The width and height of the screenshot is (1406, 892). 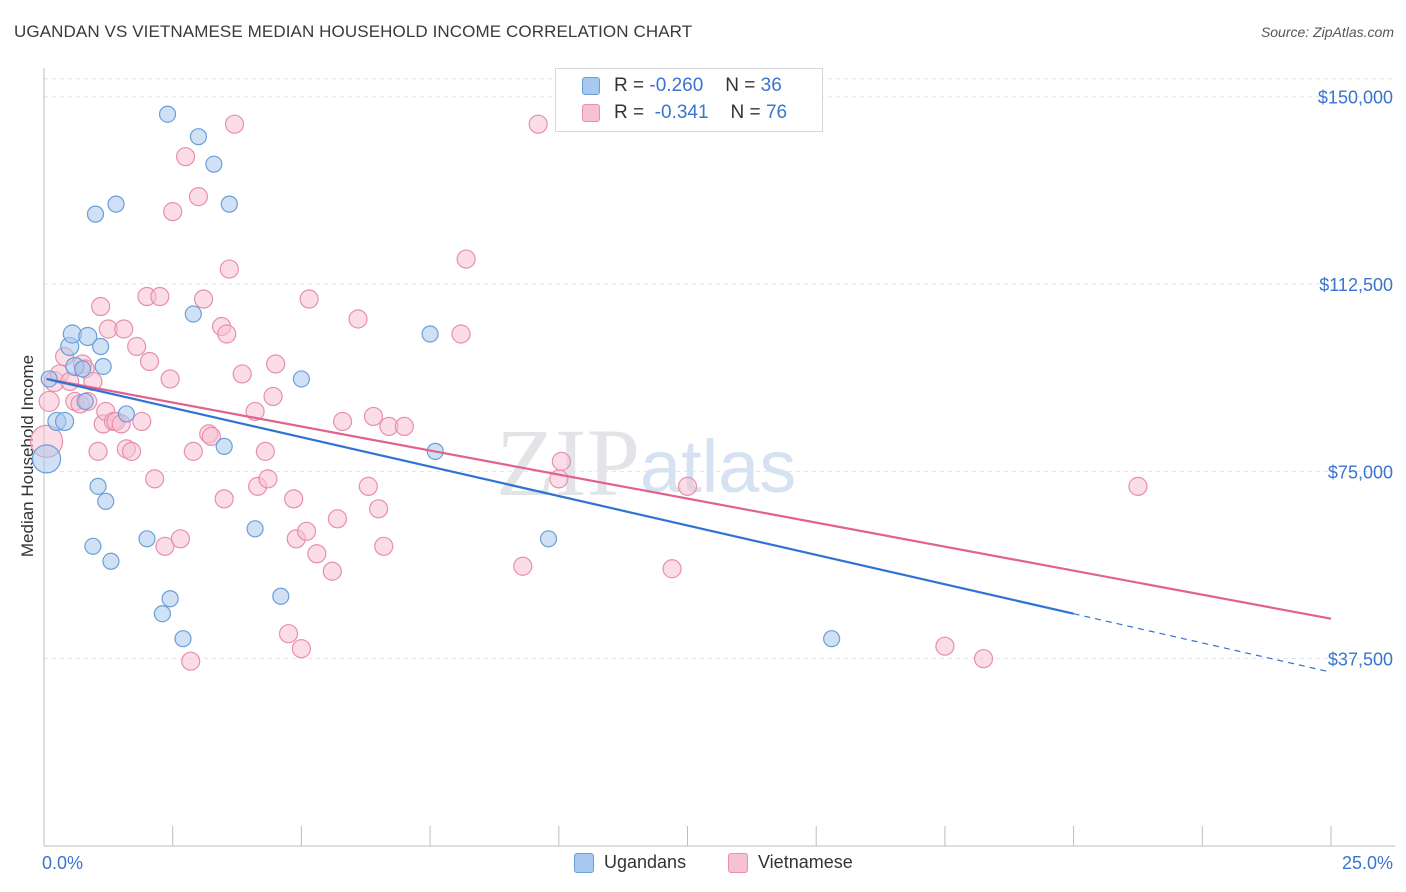 I want to click on bottom-legend-label-ugandans: Ugandans, so click(x=645, y=862).